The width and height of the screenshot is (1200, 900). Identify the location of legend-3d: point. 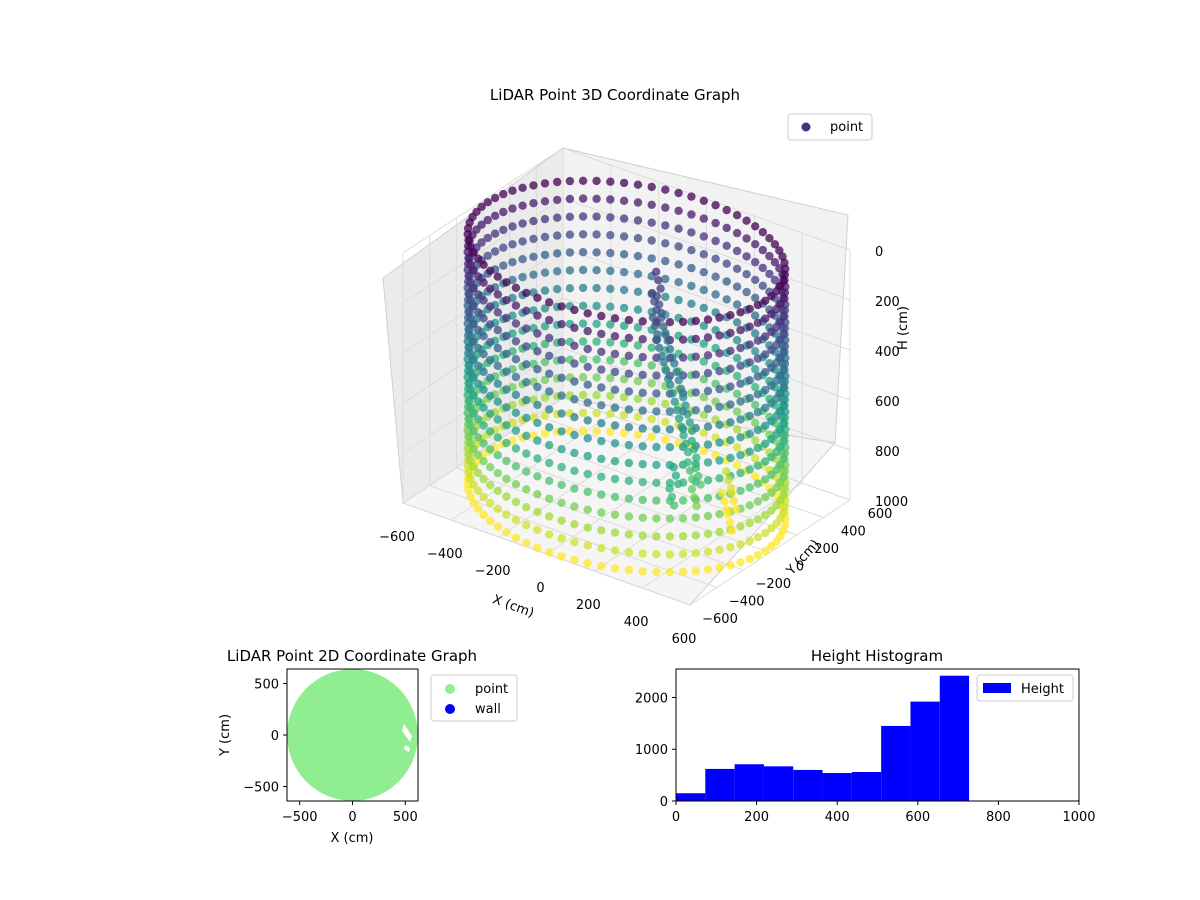
(830, 127).